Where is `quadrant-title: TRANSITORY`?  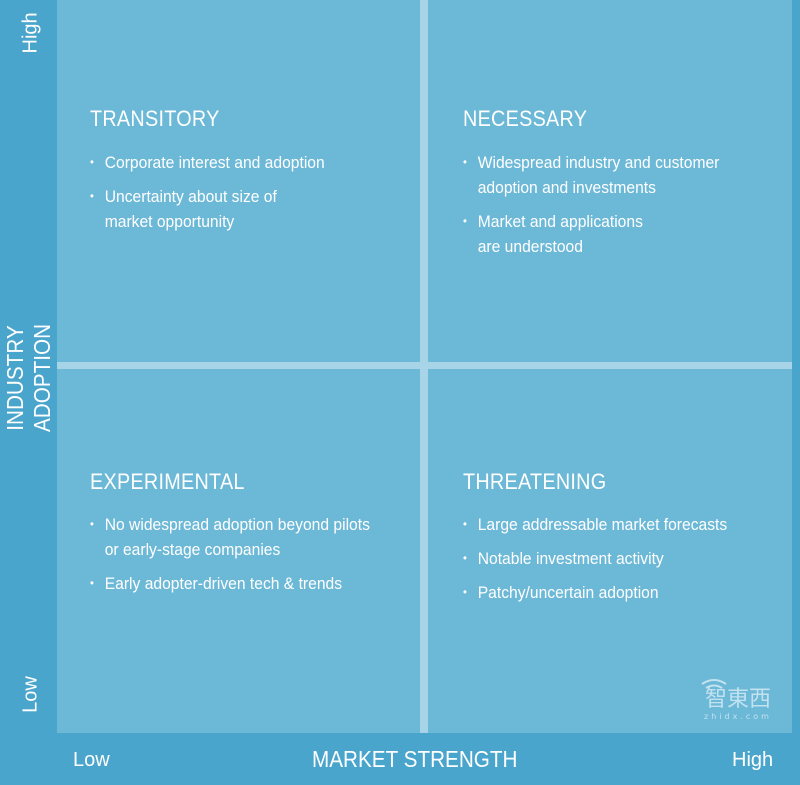 quadrant-title: TRANSITORY is located at coordinates (155, 118).